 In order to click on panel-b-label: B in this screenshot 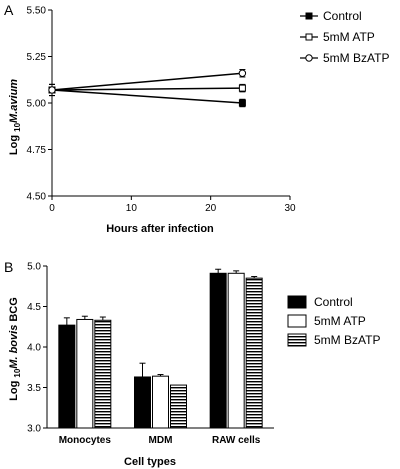, I will do `click(8, 267)`.